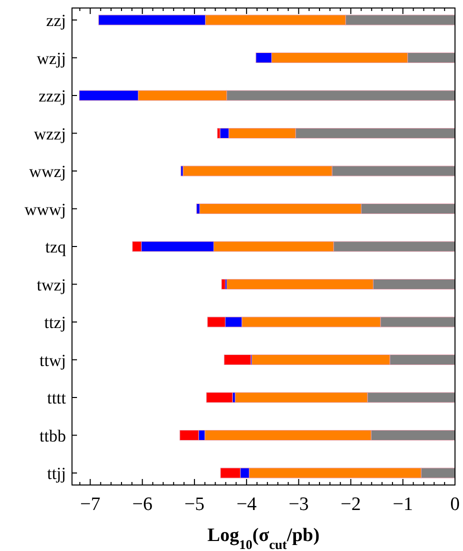  Describe the element at coordinates (45, 209) in the screenshot. I see `y-tick-label: wwwj` at that location.